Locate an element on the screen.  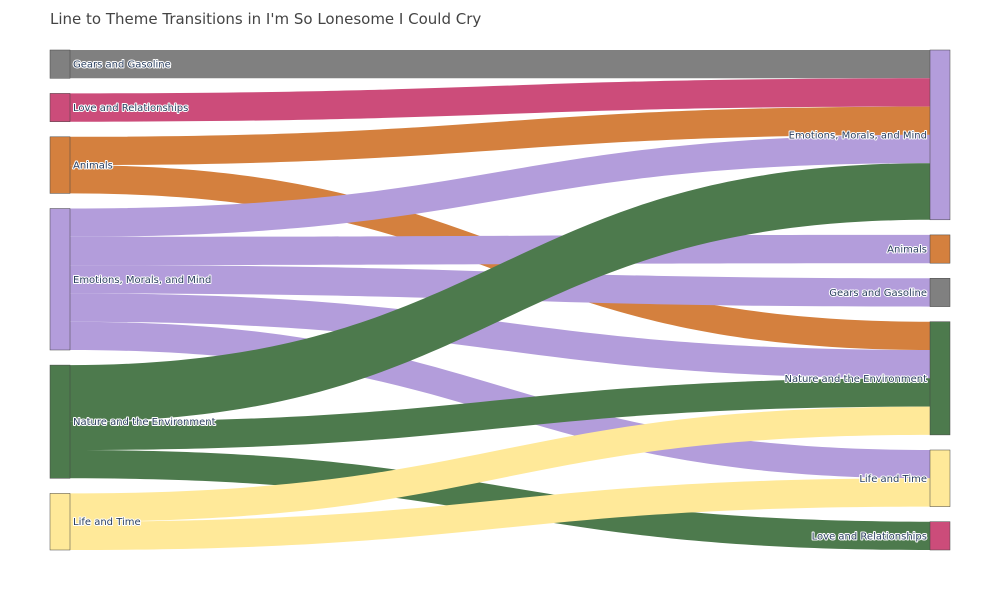
source-node-label-gears-and-gasoline: Gears and Gasoline is located at coordinates (122, 65).